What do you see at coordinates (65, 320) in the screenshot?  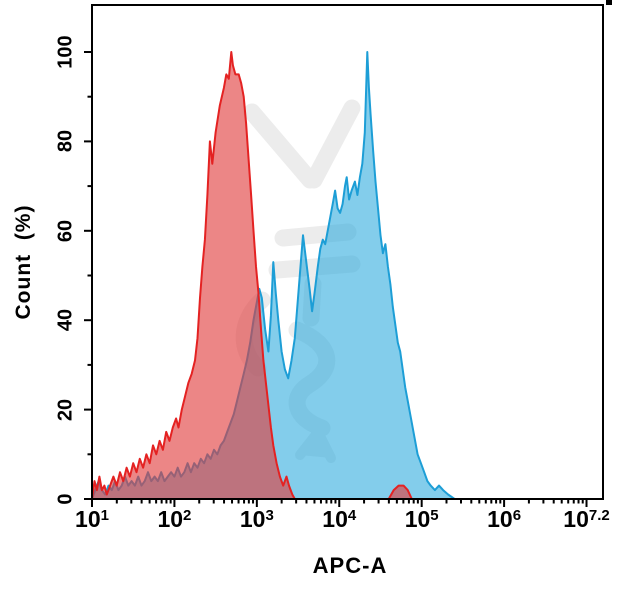 I see `y-tick-label-40: 40` at bounding box center [65, 320].